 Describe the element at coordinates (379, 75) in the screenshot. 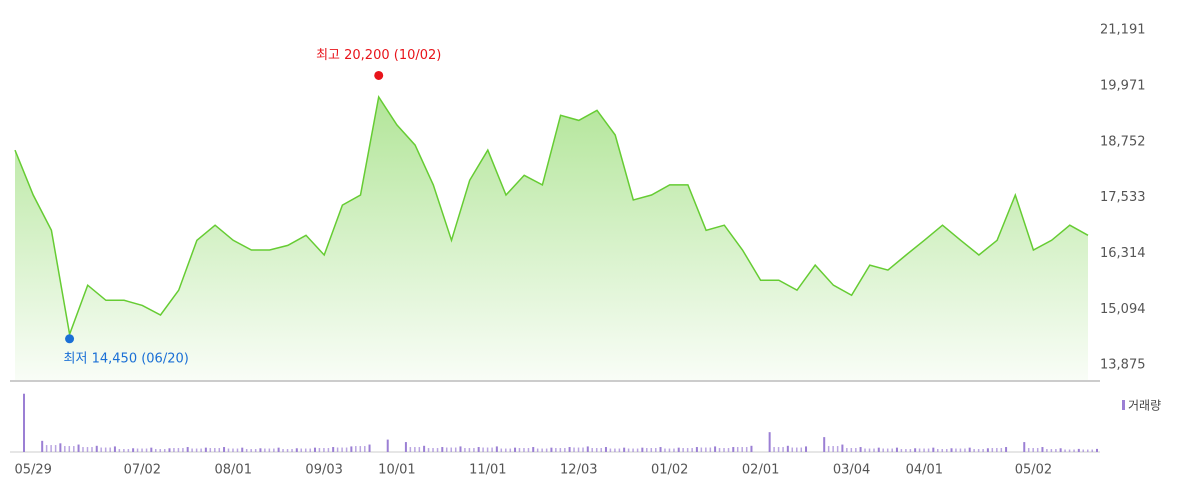

I see `extreme-marker` at that location.